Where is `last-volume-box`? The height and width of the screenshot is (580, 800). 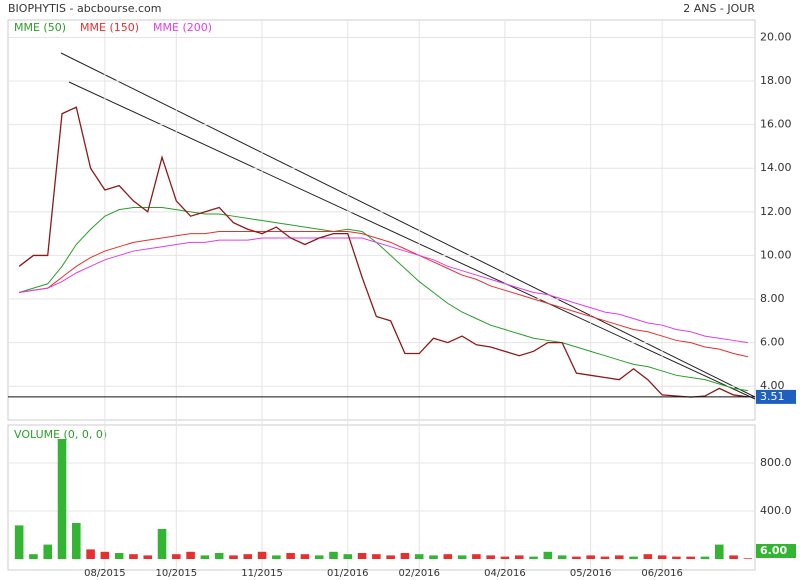 last-volume-box is located at coordinates (776, 551).